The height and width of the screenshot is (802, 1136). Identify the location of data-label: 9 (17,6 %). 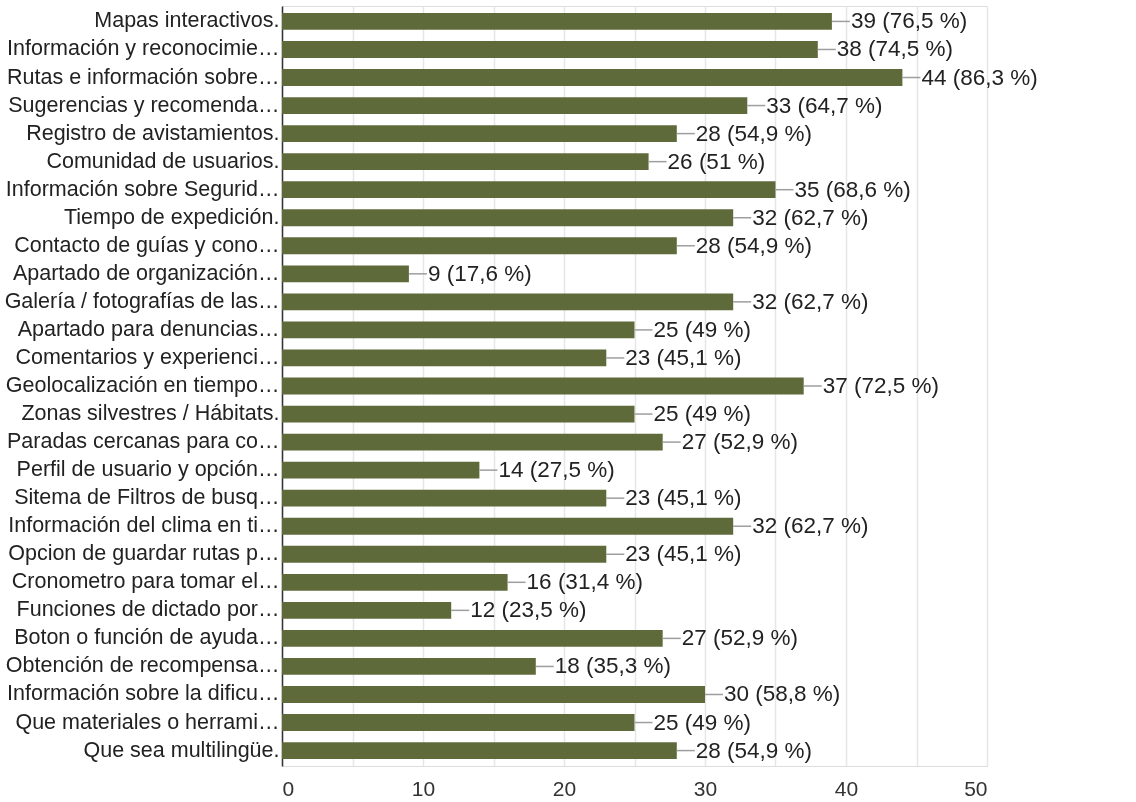
(479, 273).